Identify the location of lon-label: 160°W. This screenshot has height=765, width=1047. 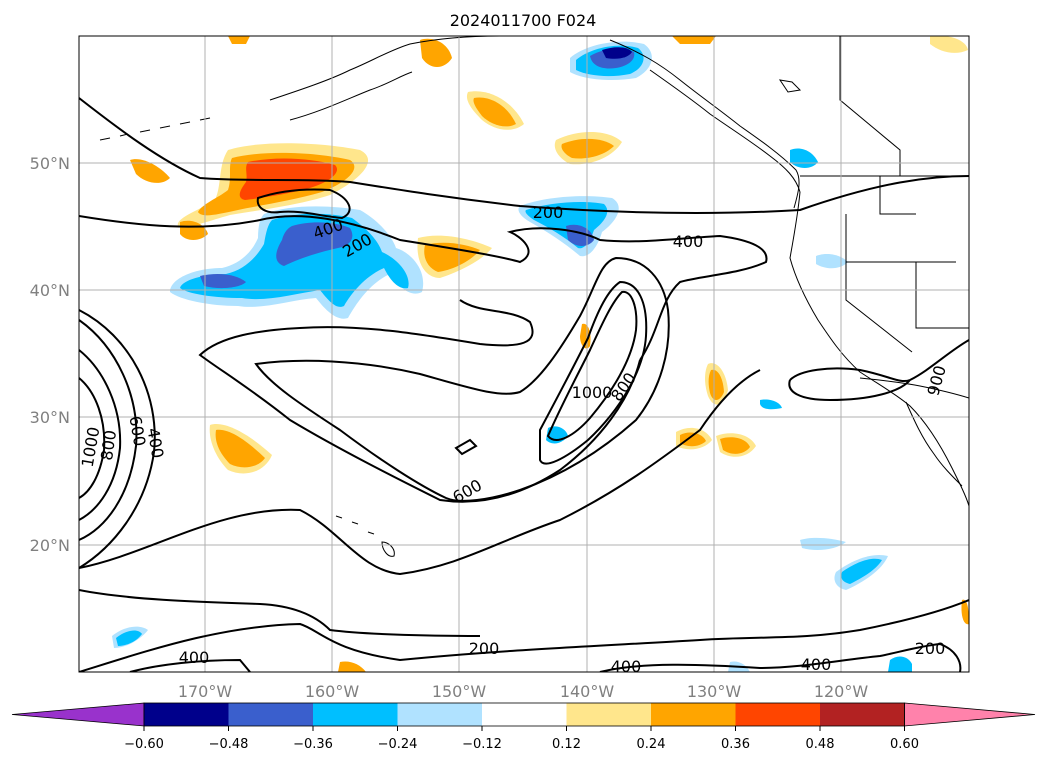
(332, 691).